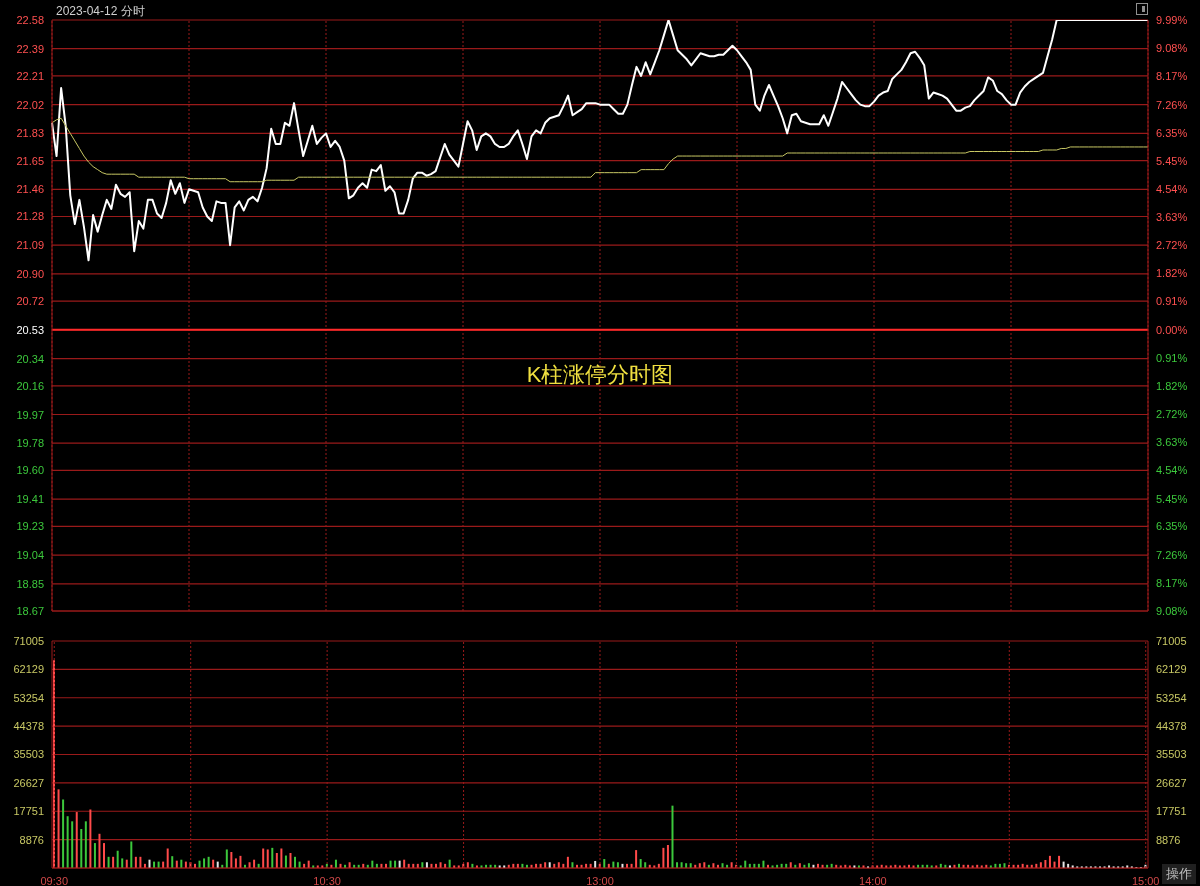 The image size is (1200, 886). I want to click on y-tick-label: 18.67, so click(30, 611).